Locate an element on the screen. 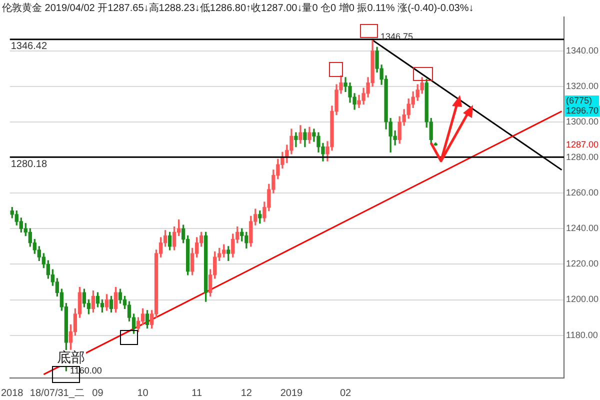  y-tick-label: 1220.00 is located at coordinates (582, 263).